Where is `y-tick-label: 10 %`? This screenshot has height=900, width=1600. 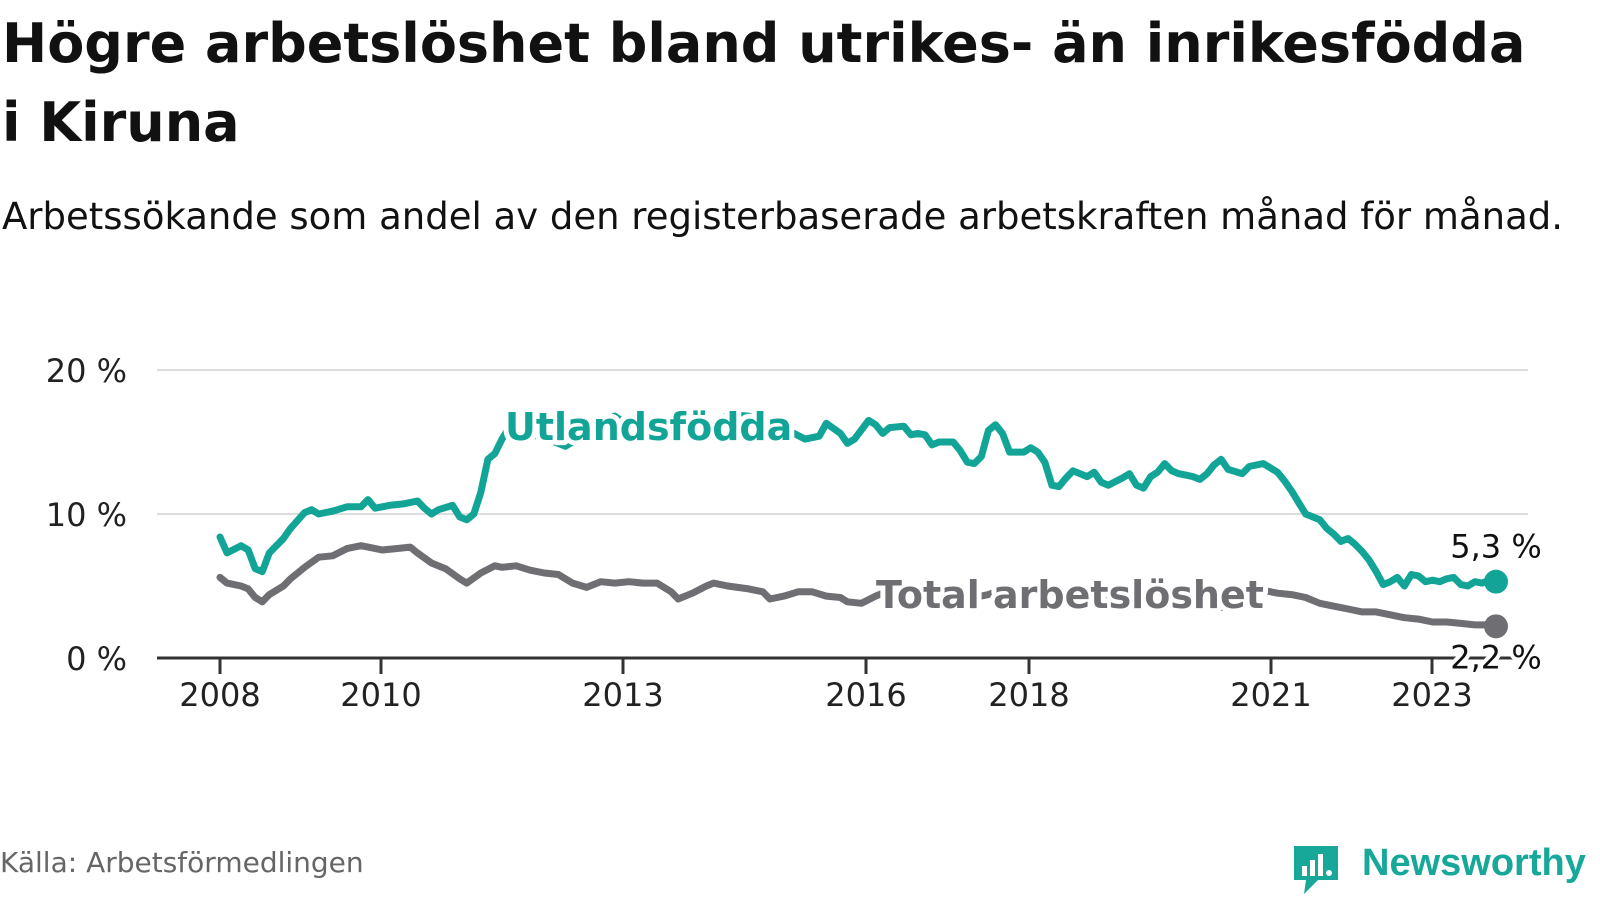 y-tick-label: 10 % is located at coordinates (86, 515).